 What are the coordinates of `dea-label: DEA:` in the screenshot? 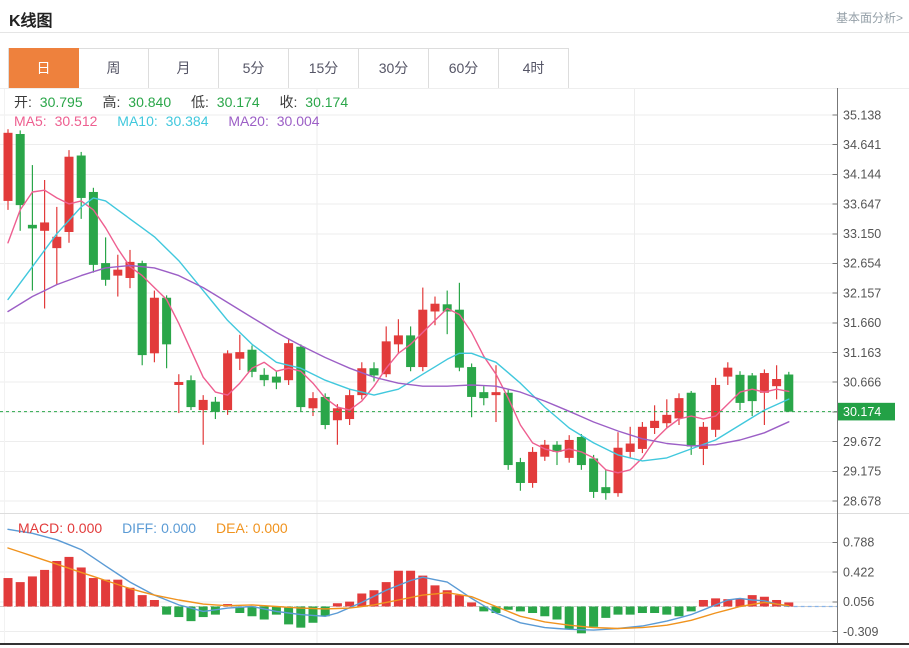 It's located at (232, 528).